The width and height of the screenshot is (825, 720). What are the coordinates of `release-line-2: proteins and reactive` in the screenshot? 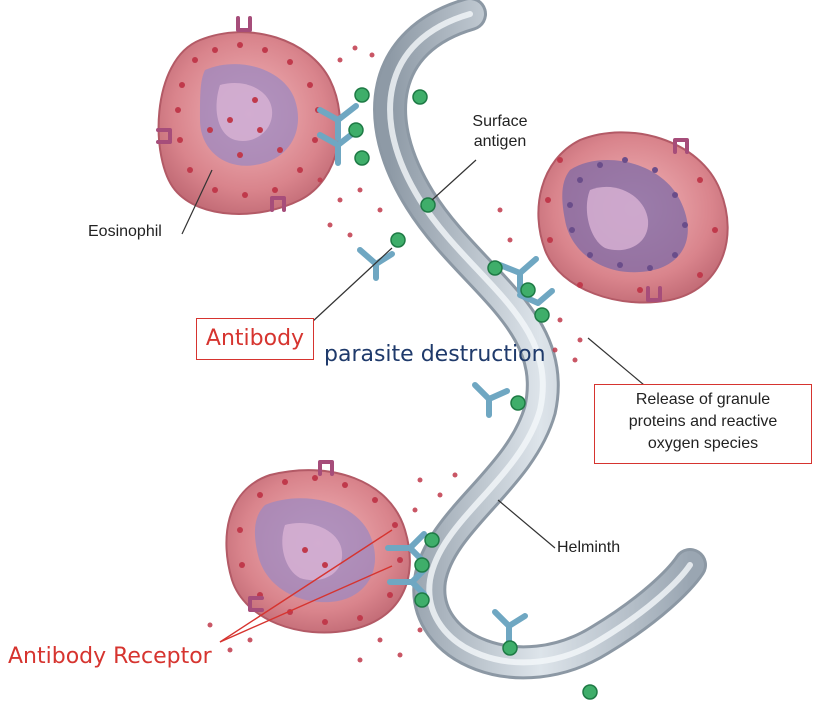 It's located at (703, 421).